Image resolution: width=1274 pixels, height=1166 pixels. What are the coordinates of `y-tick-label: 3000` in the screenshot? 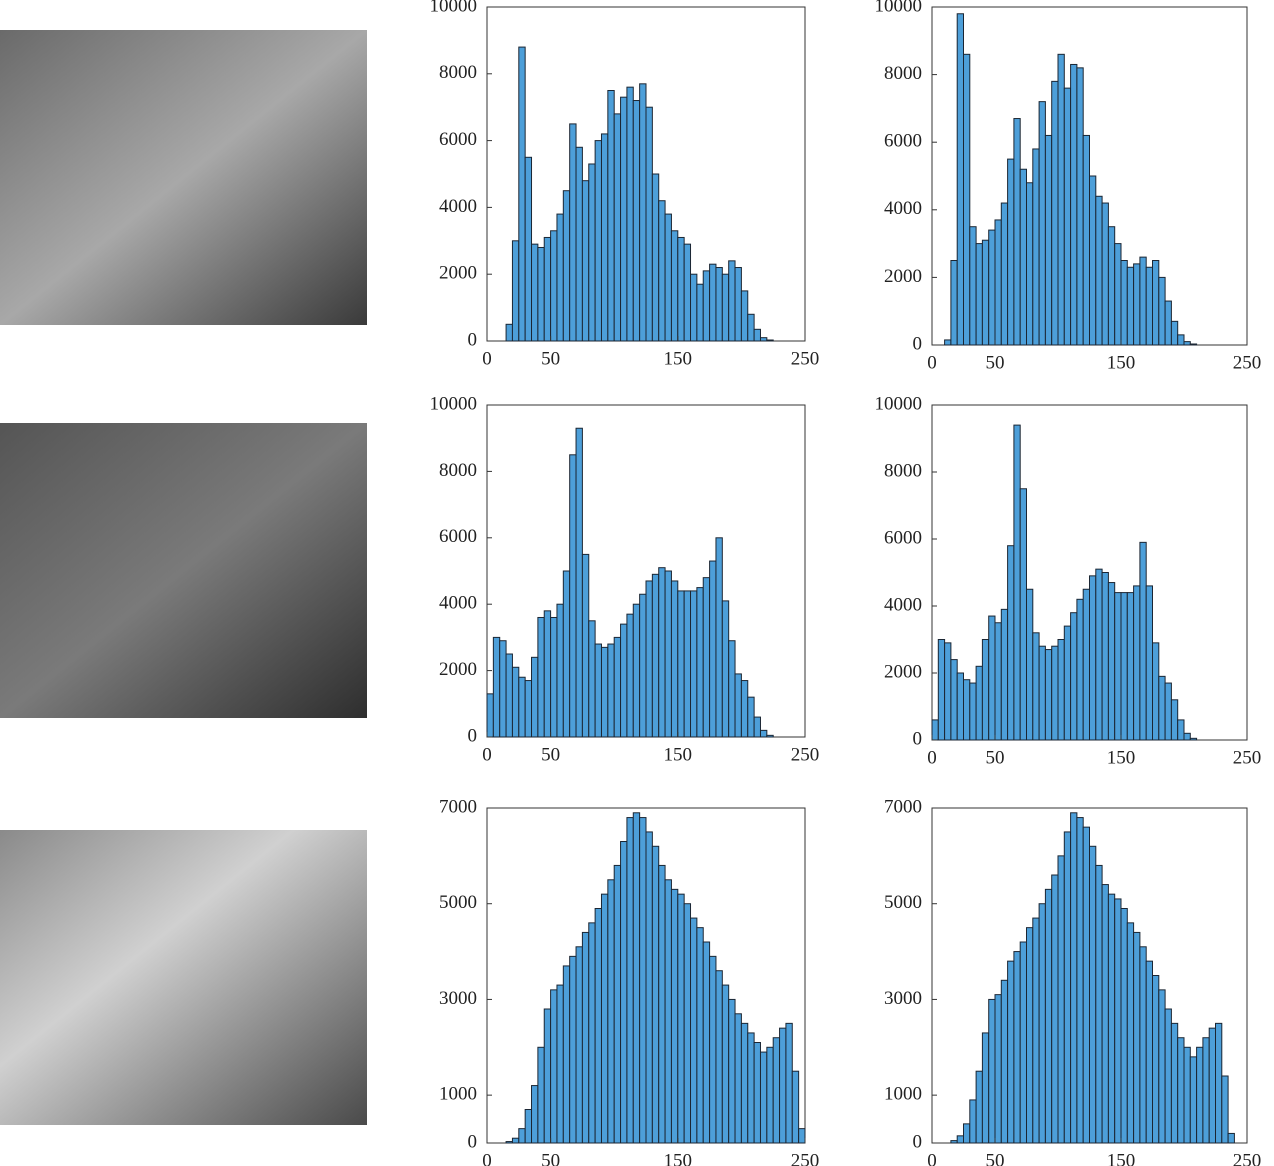 It's located at (903, 998).